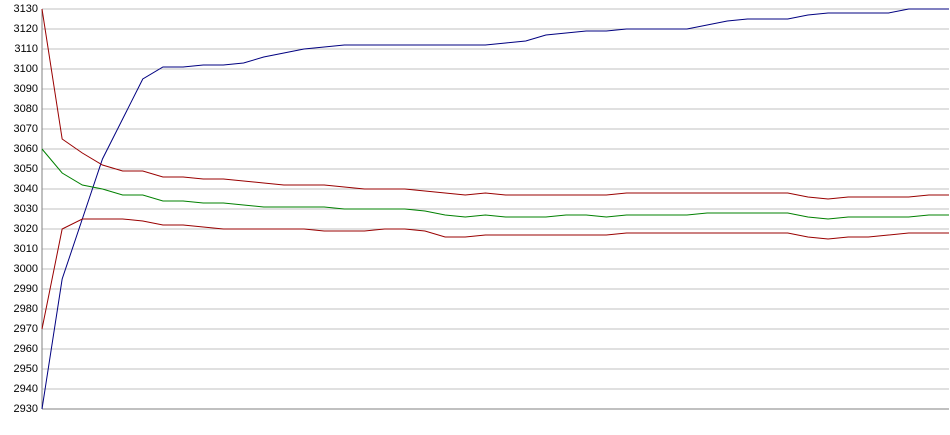 Image resolution: width=950 pixels, height=435 pixels. Describe the element at coordinates (26, 269) in the screenshot. I see `y-tick-label: 3000` at that location.